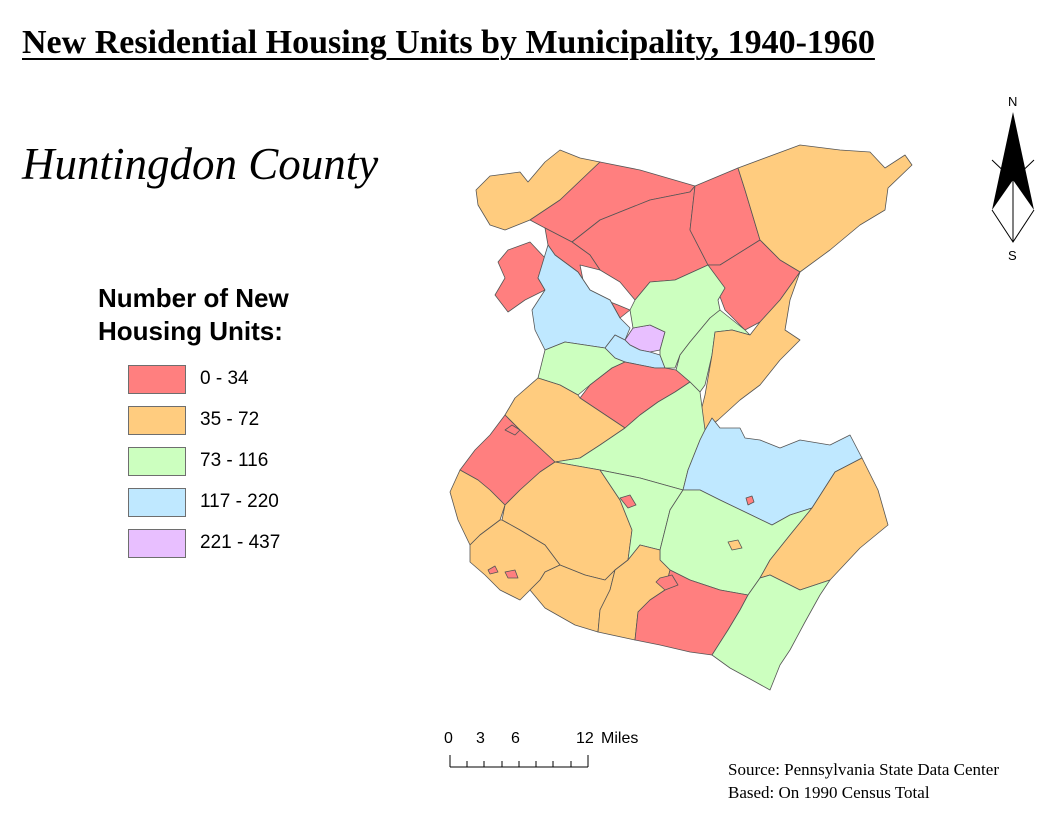 The height and width of the screenshot is (816, 1056). What do you see at coordinates (224, 378) in the screenshot?
I see `legend-label: 0 - 34` at bounding box center [224, 378].